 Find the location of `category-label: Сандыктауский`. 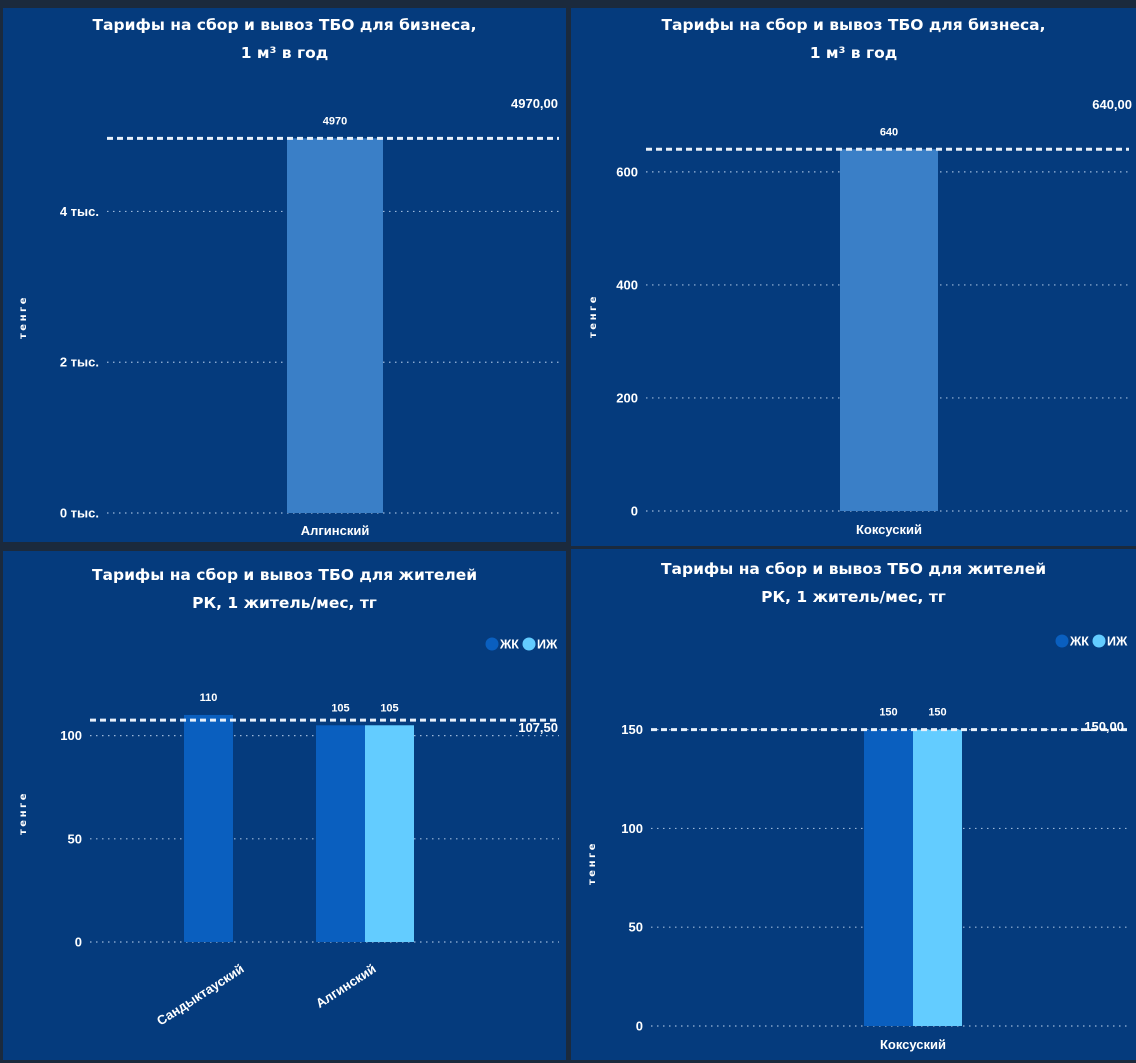

category-label: Сандыктауский is located at coordinates (200, 994).